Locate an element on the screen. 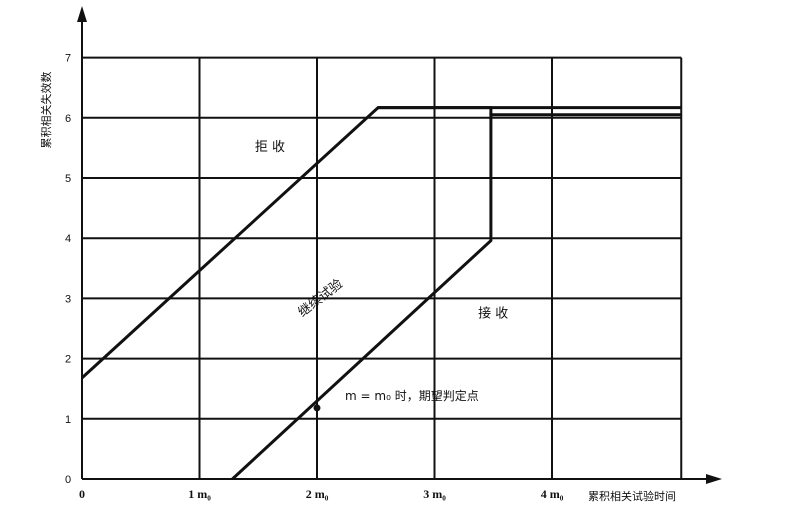 This screenshot has height=529, width=805. x-axis-arrow is located at coordinates (714, 479).